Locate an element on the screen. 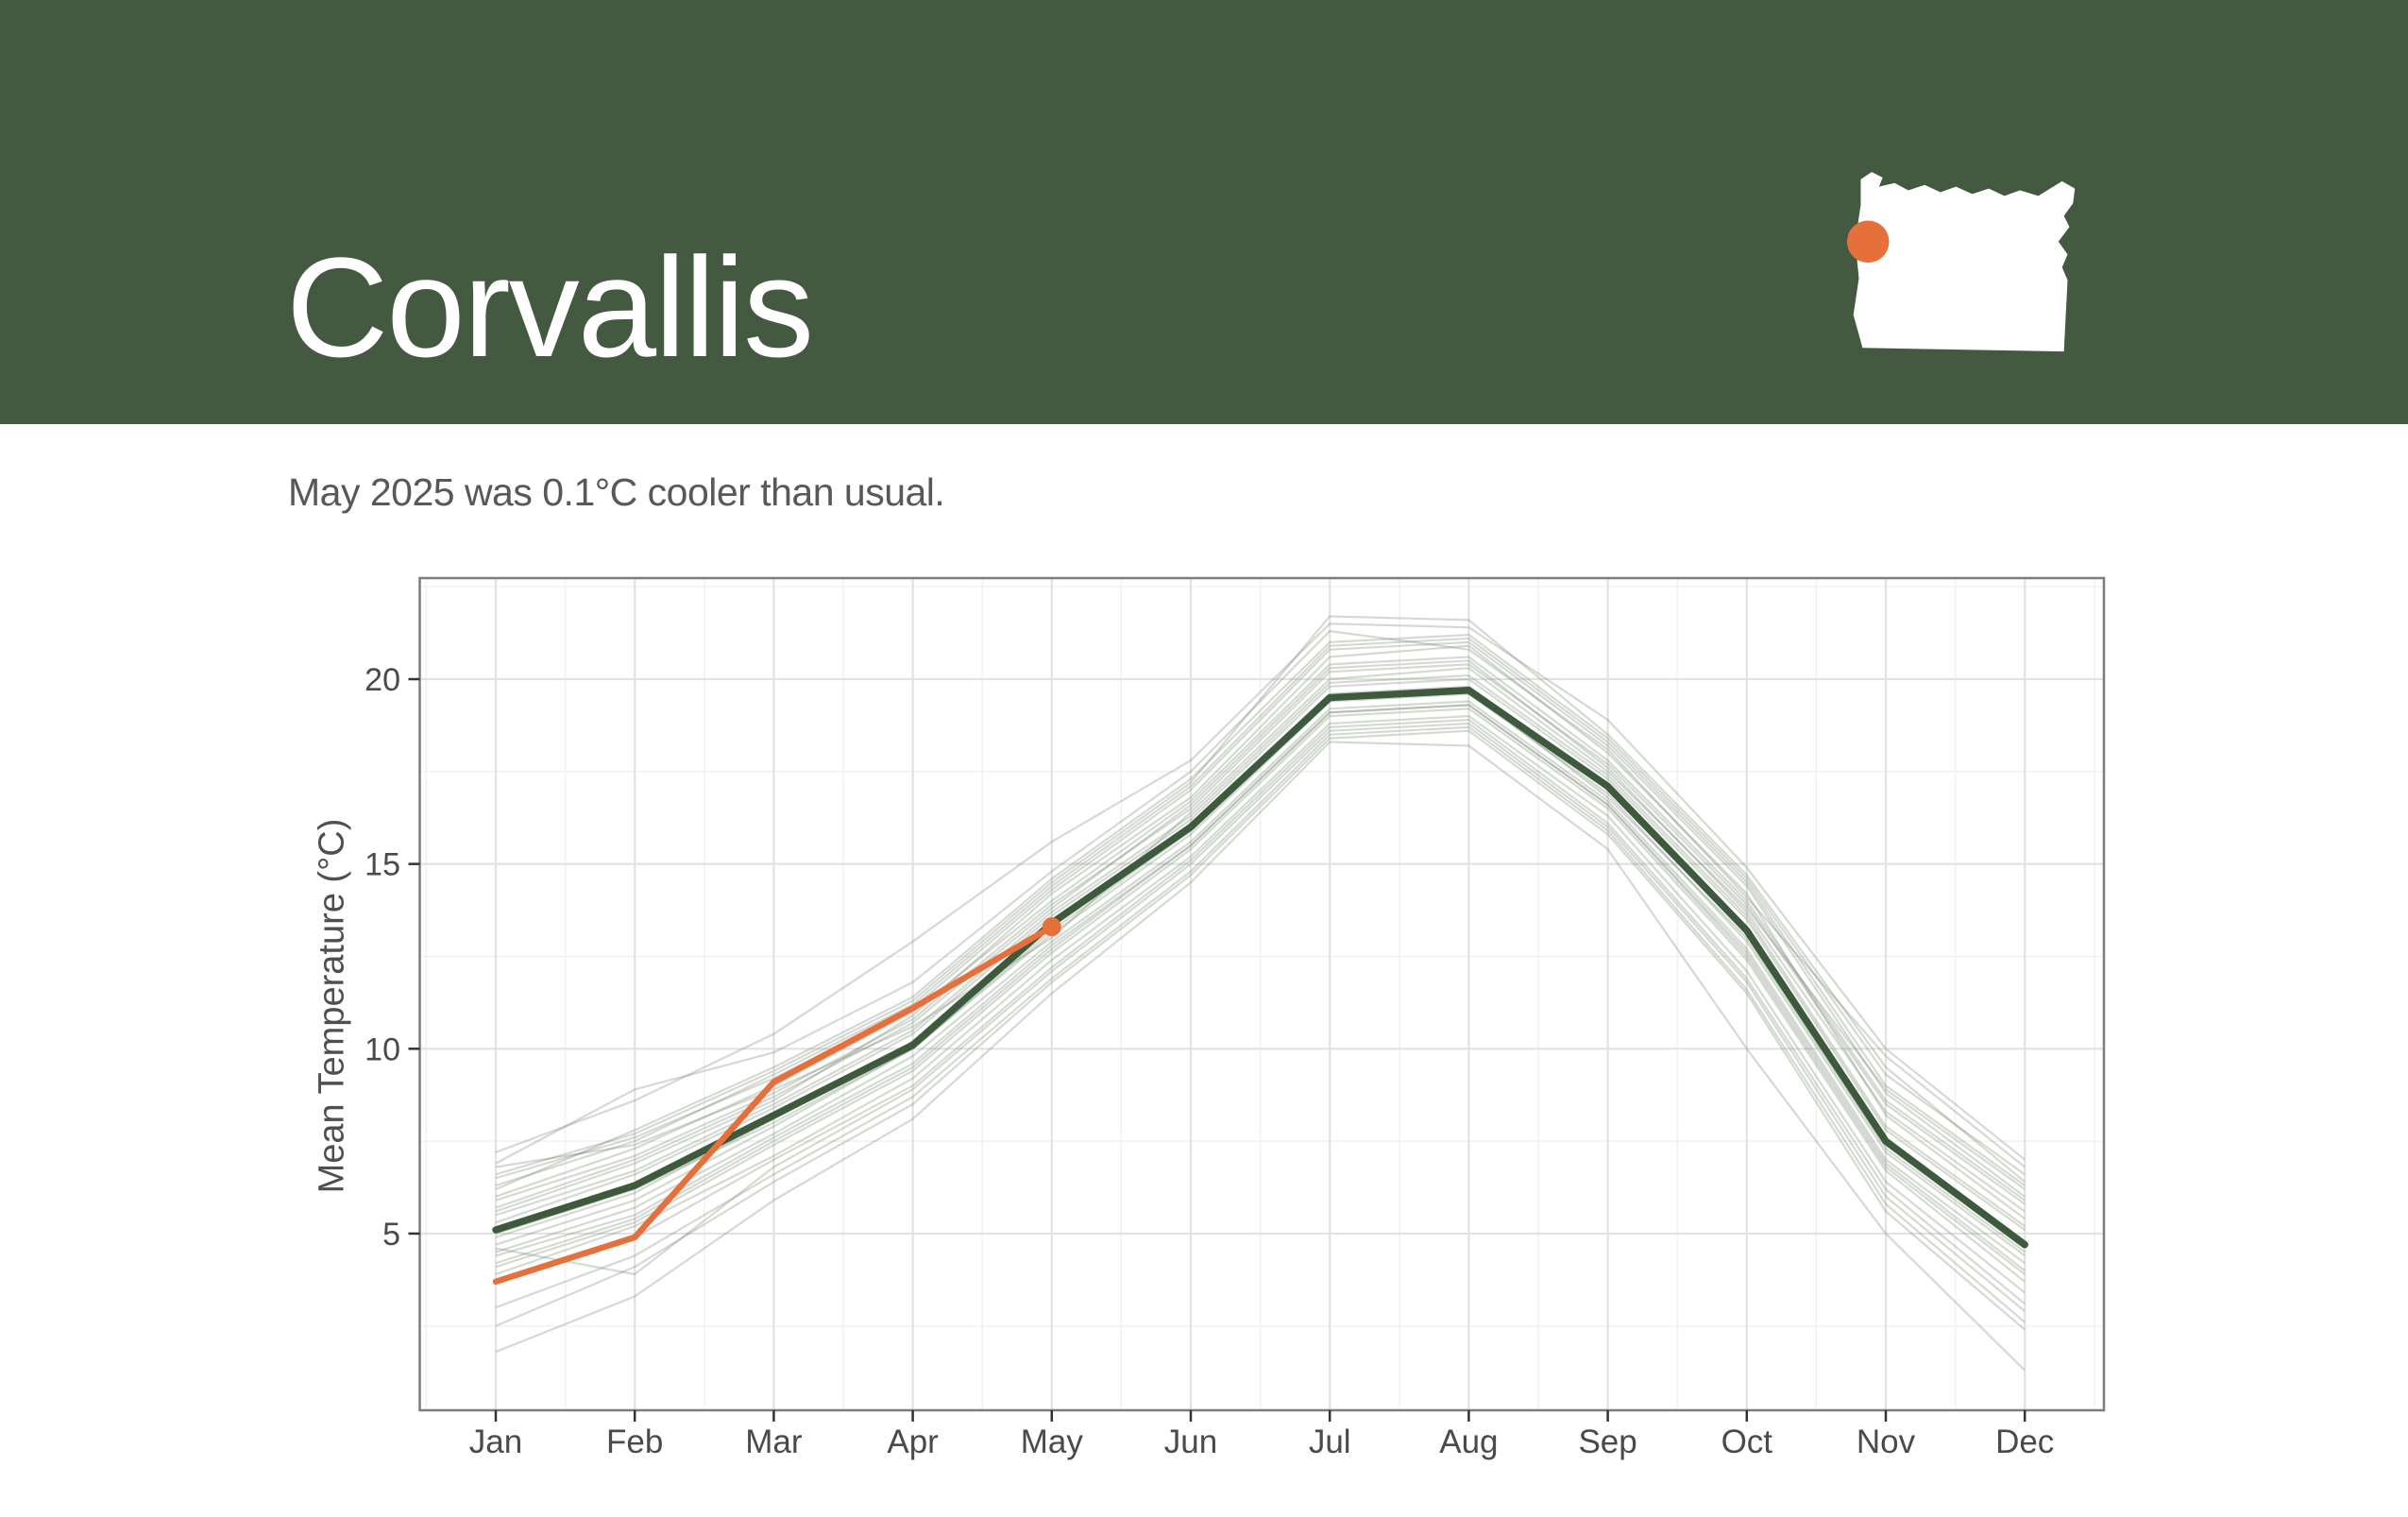 The image size is (2408, 1517). x-tick-label: Dec is located at coordinates (2024, 1441).